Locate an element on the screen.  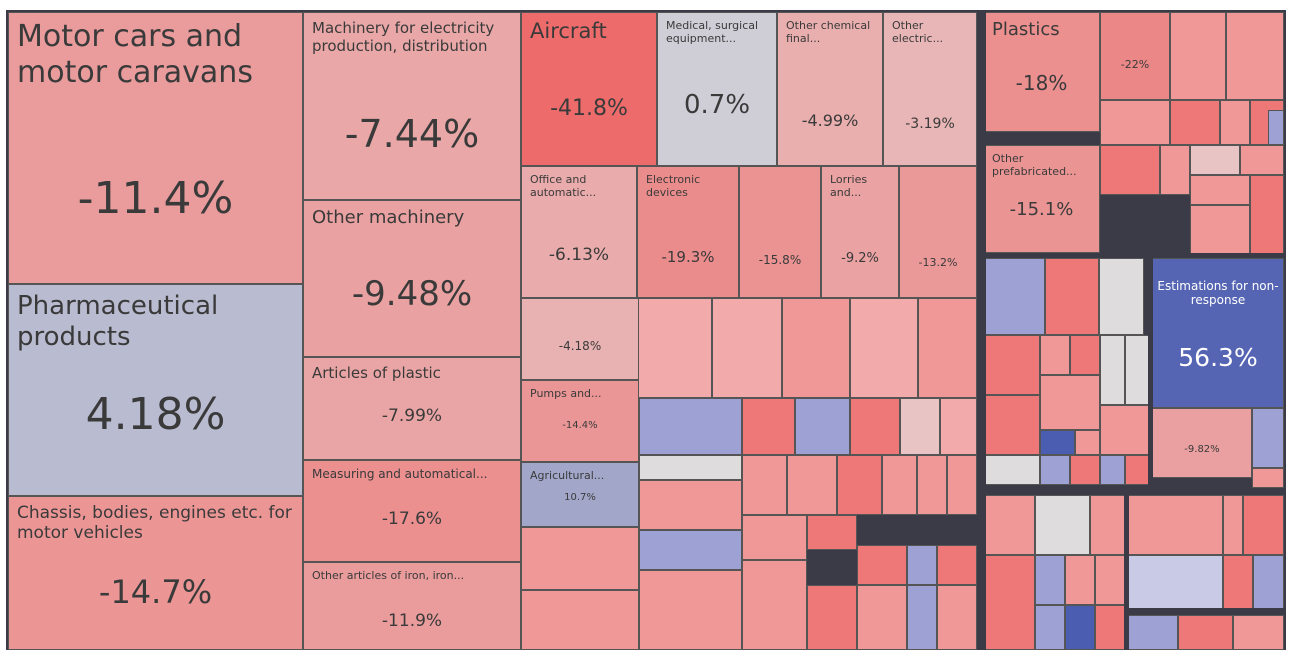
value-label: -7.44% is located at coordinates (412, 134).